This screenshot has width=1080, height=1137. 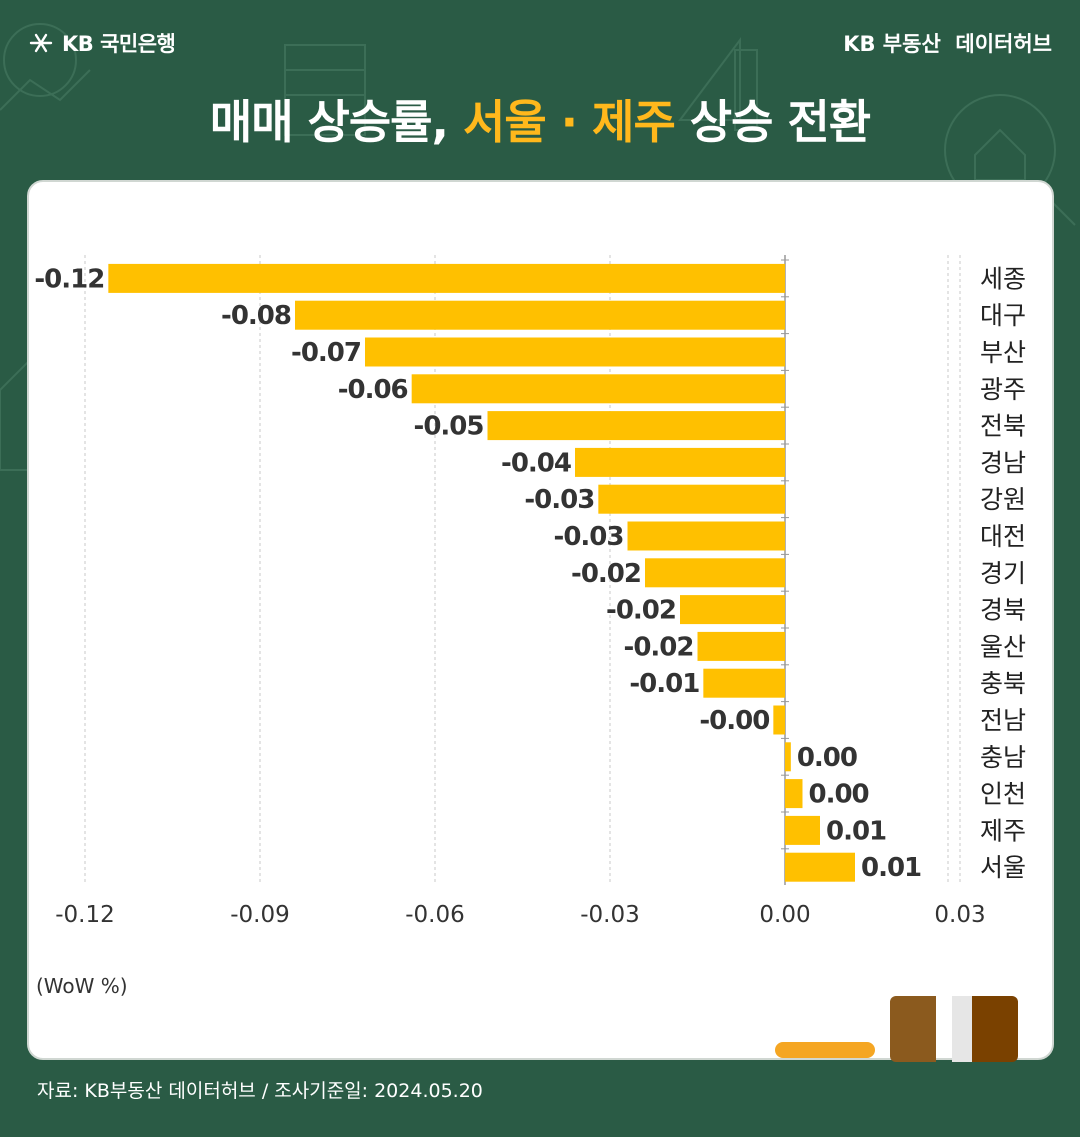 What do you see at coordinates (610, 915) in the screenshot?
I see `x-tick-label: -0.03` at bounding box center [610, 915].